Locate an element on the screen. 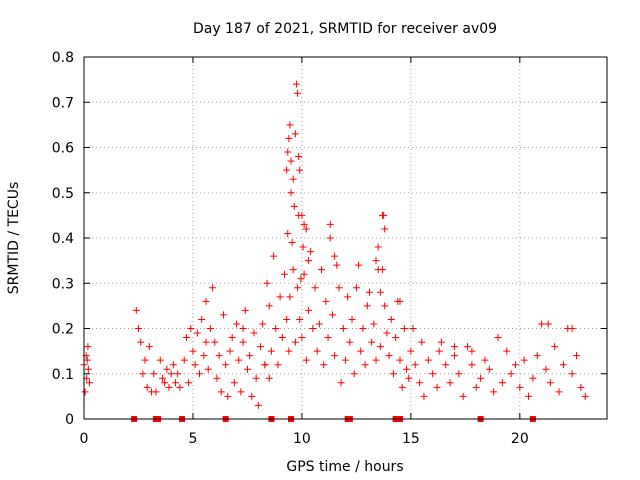 This screenshot has width=640, height=480. x-axis-label: GPS time / hours is located at coordinates (344, 467).